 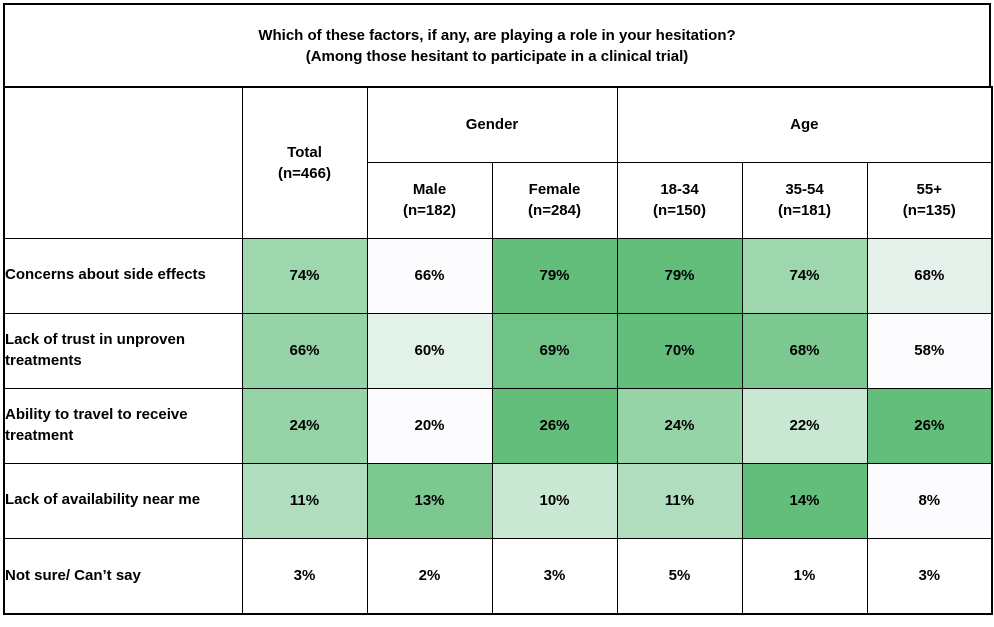 What do you see at coordinates (304, 275) in the screenshot?
I see `cell-side-effects-total: 74%` at bounding box center [304, 275].